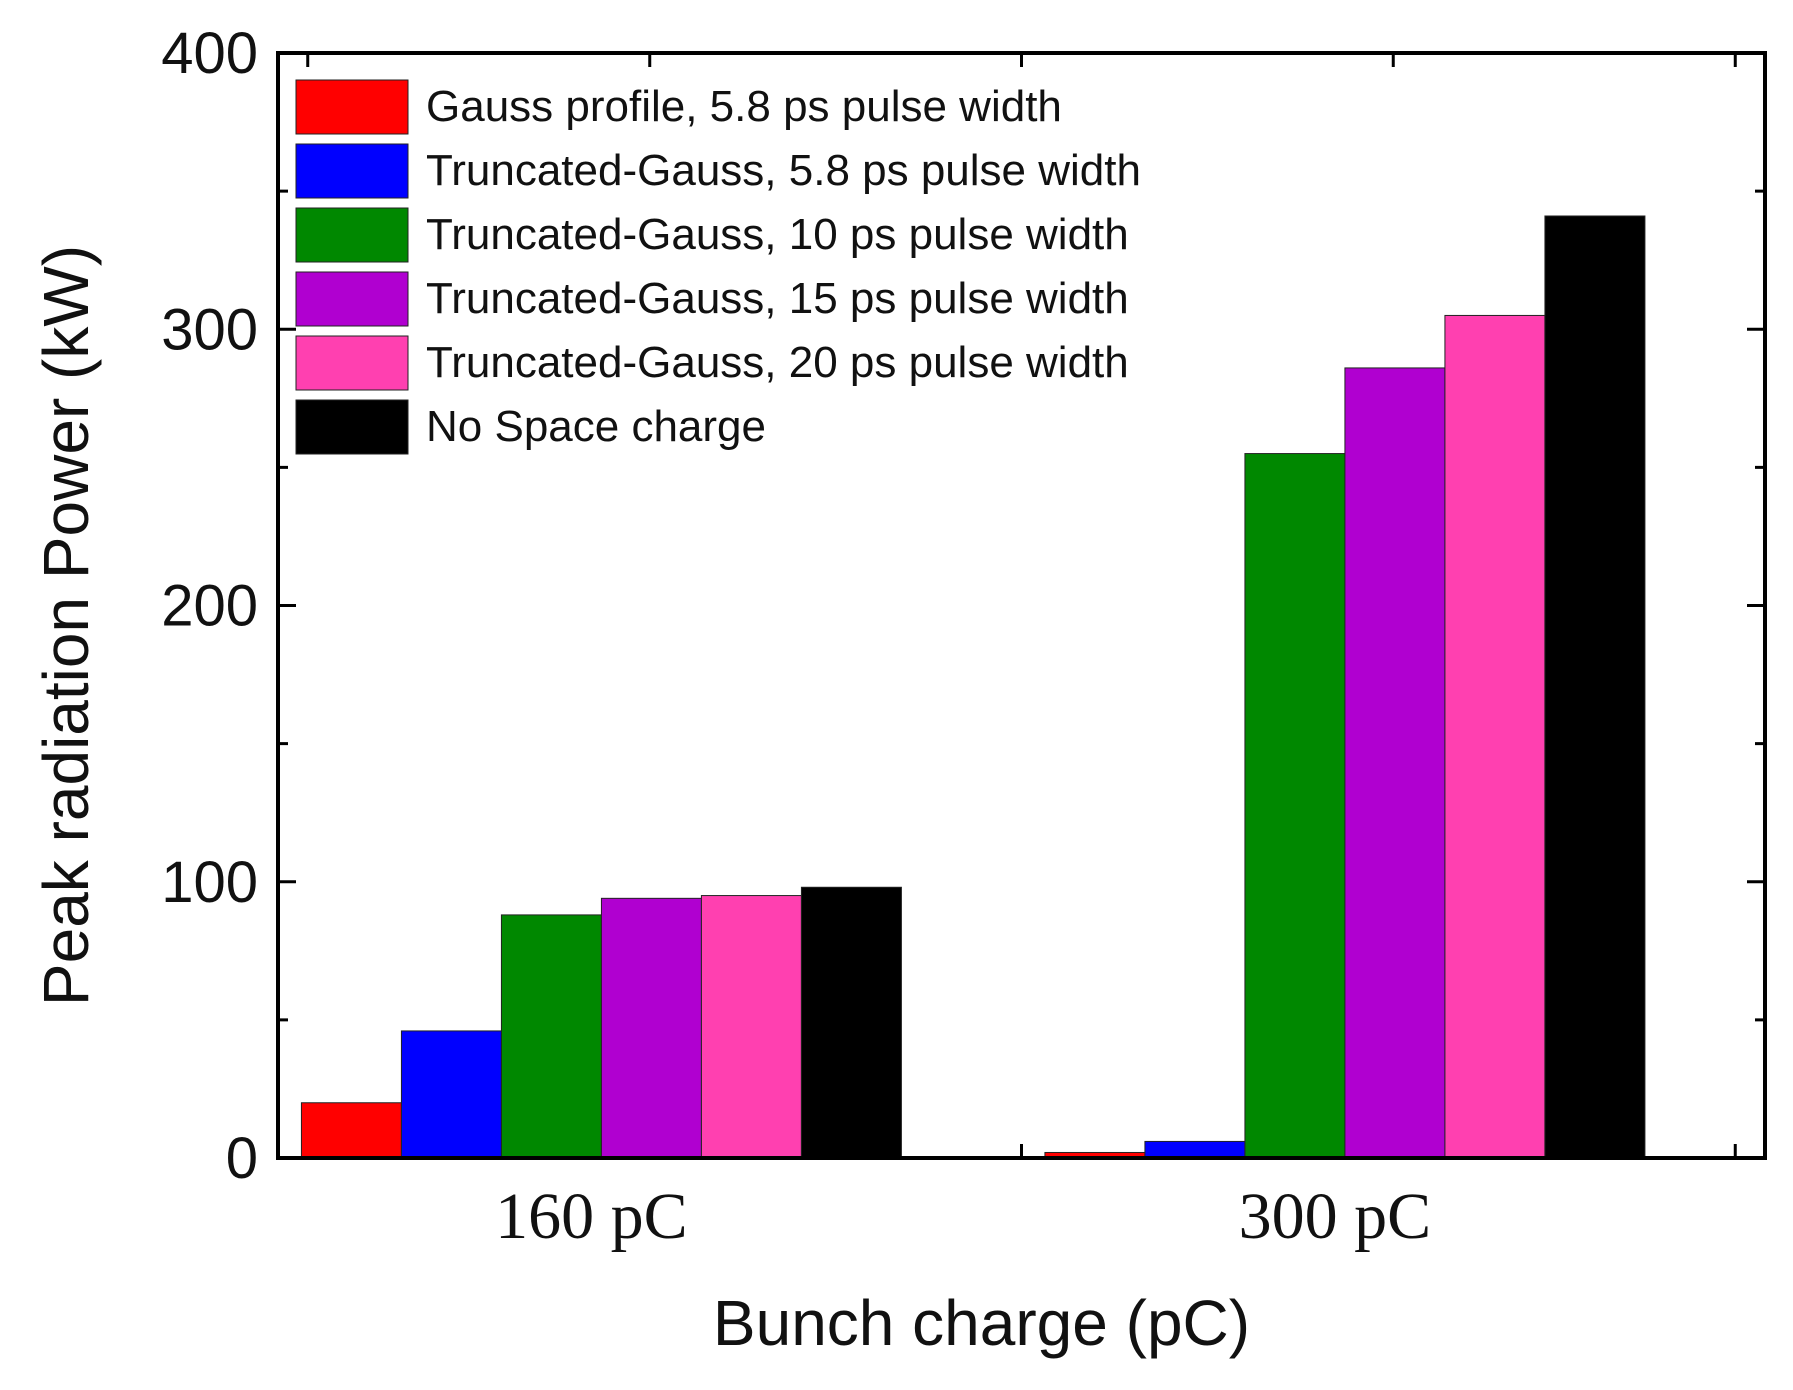 This screenshot has height=1390, width=1793. I want to click on x-axis-title: Bunch charge (pC), so click(981, 1323).